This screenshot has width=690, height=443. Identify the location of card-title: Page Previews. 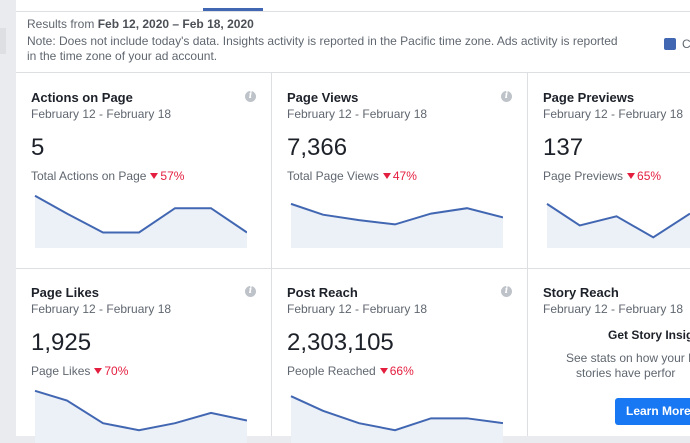
(589, 97).